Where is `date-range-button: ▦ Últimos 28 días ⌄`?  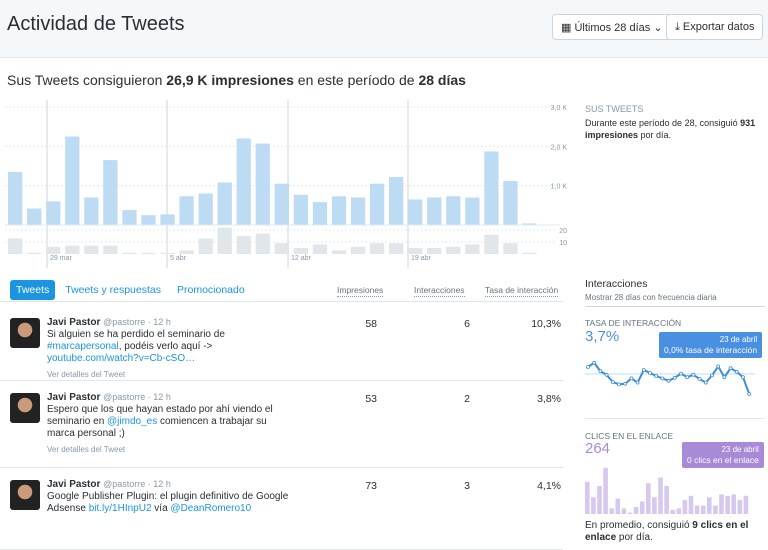 date-range-button: ▦ Últimos 28 días ⌄ is located at coordinates (612, 27).